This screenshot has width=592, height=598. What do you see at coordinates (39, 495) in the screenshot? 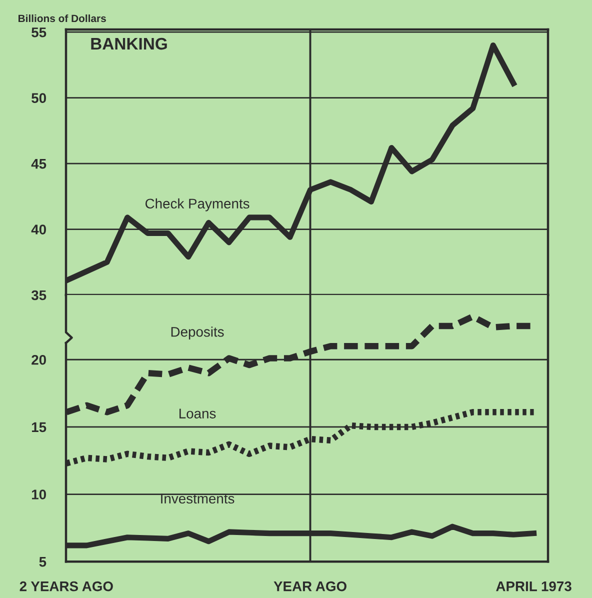
I see `y-tick-label: 10` at bounding box center [39, 495].